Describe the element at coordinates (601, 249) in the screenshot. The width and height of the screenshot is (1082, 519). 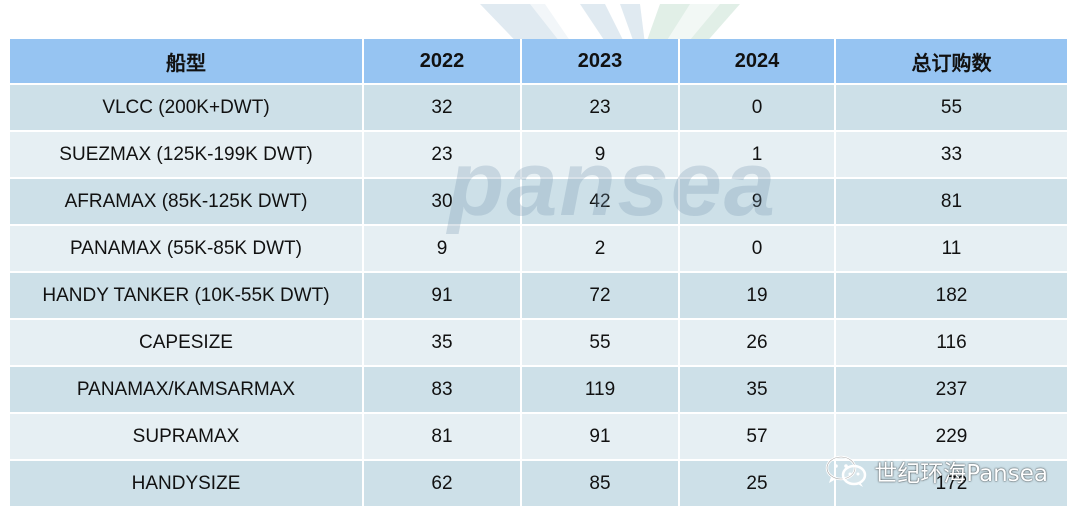
I see `value-cell: 2` at that location.